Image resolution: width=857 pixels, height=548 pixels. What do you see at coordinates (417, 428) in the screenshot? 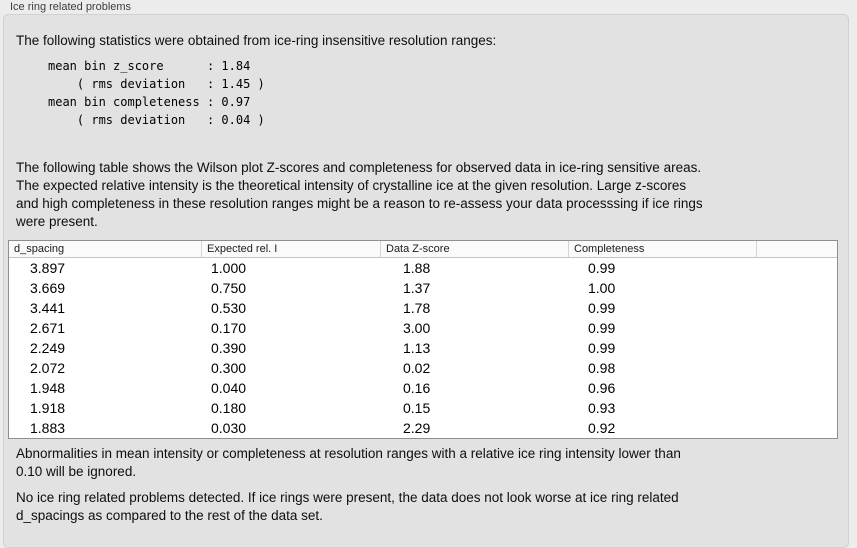
I see `table-cell: 2.29` at bounding box center [417, 428].